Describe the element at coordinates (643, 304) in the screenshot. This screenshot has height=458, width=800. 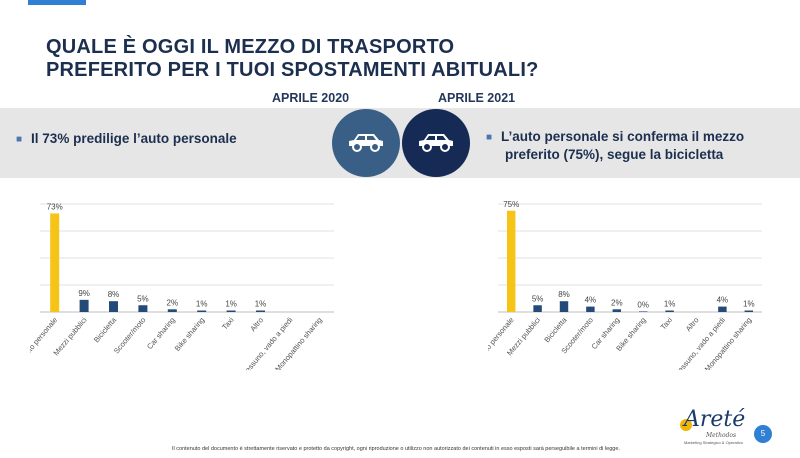
I see `data-label: 0%` at that location.